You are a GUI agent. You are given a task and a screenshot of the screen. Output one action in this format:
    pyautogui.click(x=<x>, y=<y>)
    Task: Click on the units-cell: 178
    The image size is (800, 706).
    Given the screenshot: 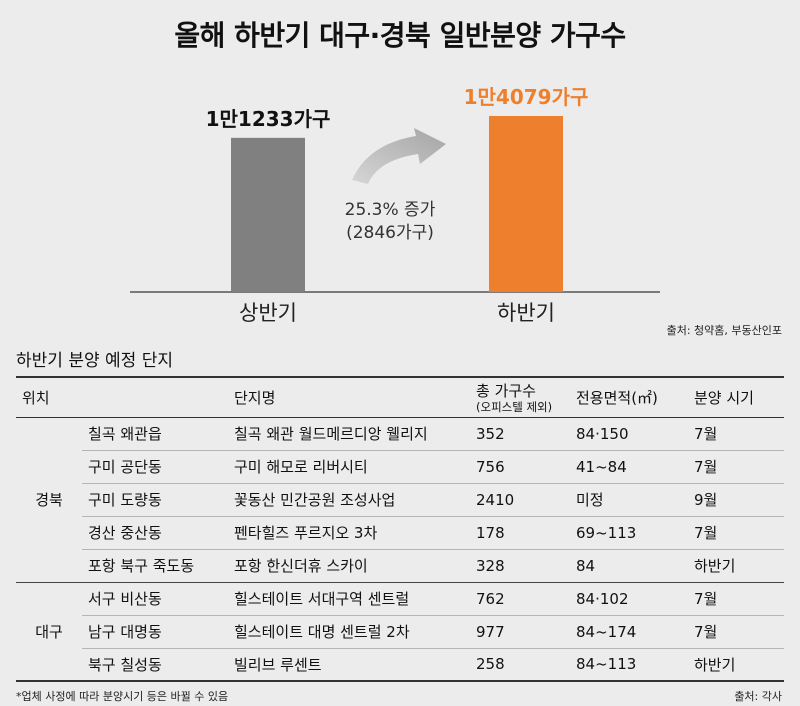 What is the action you would take?
    pyautogui.click(x=520, y=533)
    